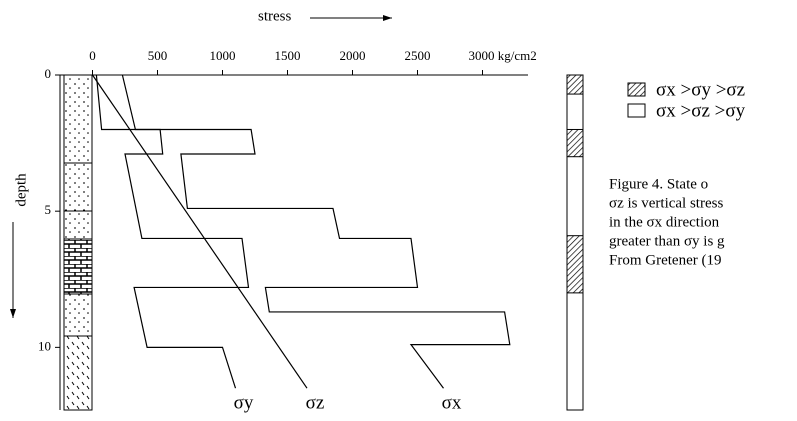 The height and width of the screenshot is (421, 797). What do you see at coordinates (353, 55) in the screenshot?
I see `x-tick-label: 2000` at bounding box center [353, 55].